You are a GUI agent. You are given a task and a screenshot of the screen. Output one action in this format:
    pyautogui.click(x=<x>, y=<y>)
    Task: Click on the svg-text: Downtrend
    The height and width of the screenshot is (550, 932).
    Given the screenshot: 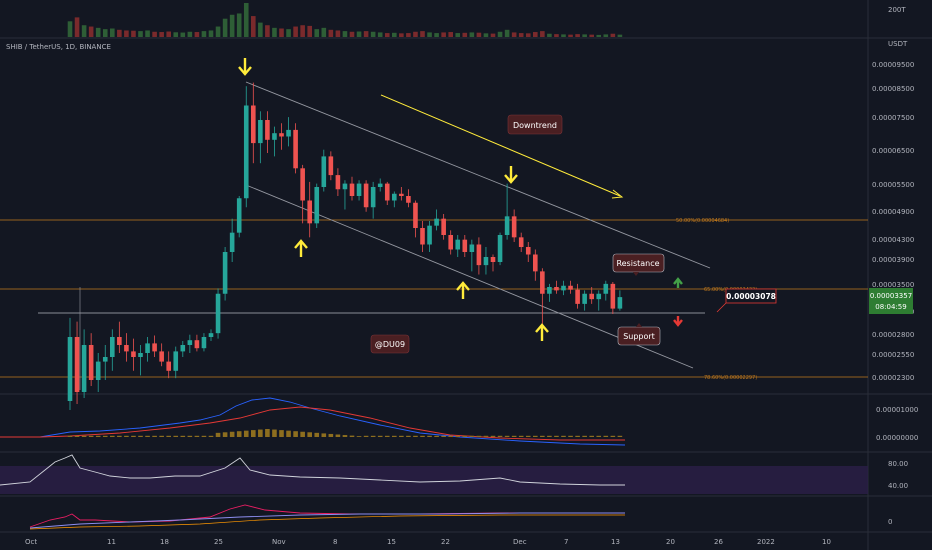 What is the action you would take?
    pyautogui.click(x=535, y=125)
    